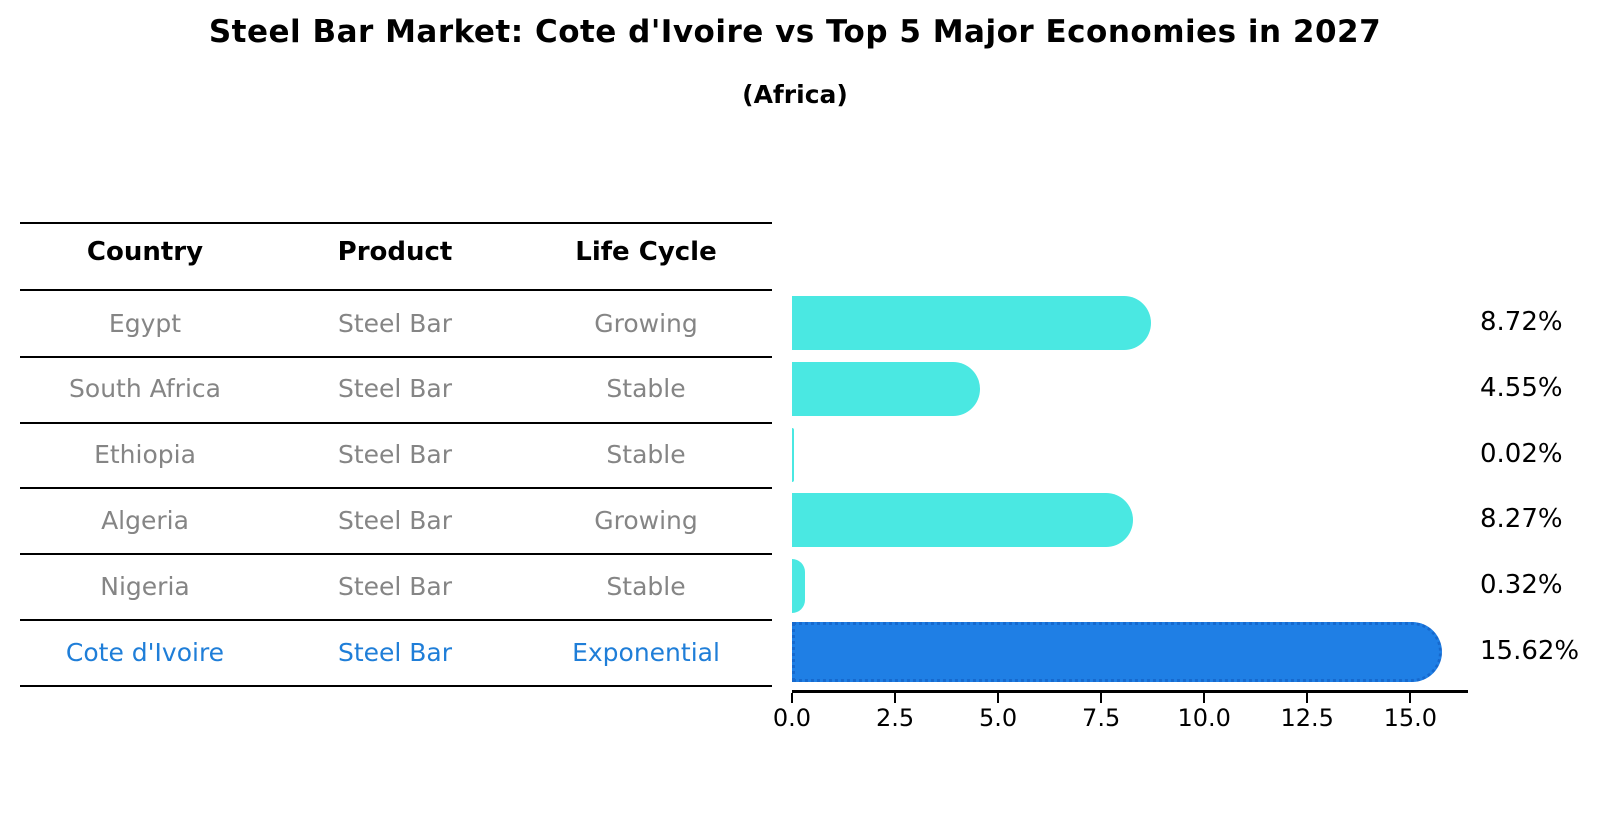 The width and height of the screenshot is (1604, 823). What do you see at coordinates (1101, 718) in the screenshot?
I see `x-tick-label: 7.5` at bounding box center [1101, 718].